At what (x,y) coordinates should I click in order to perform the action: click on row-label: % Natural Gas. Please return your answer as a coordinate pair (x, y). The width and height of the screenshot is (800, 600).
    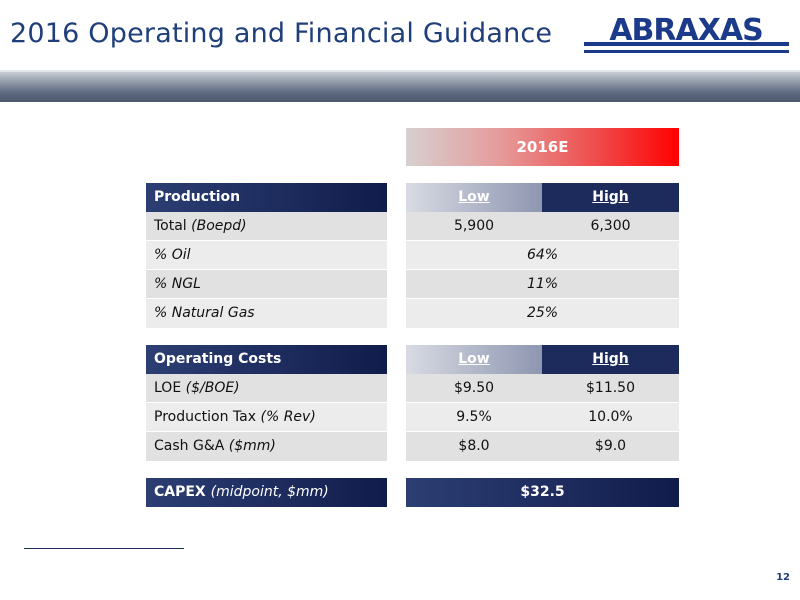
    Looking at the image, I should click on (204, 313).